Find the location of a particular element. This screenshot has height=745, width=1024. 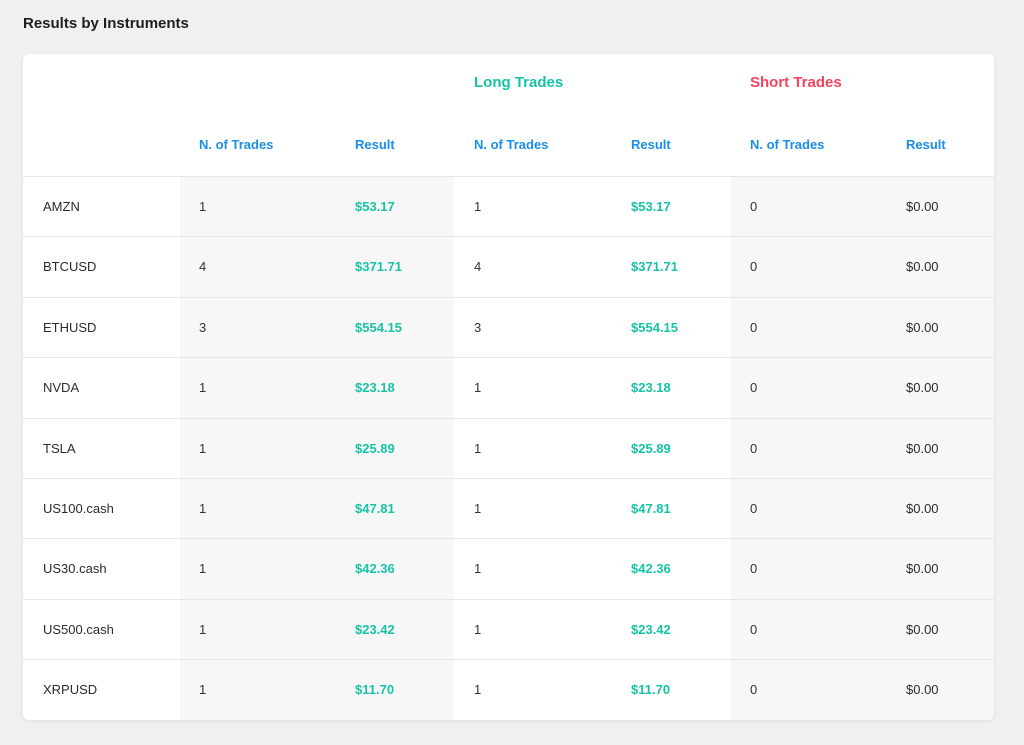

long-result: $47.81 is located at coordinates (651, 508).